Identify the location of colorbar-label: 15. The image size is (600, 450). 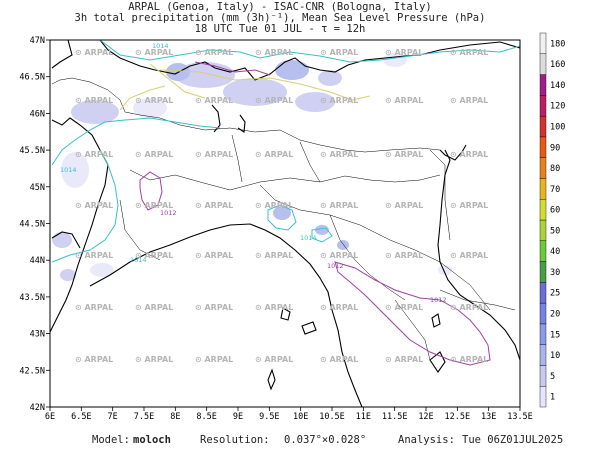
(555, 335).